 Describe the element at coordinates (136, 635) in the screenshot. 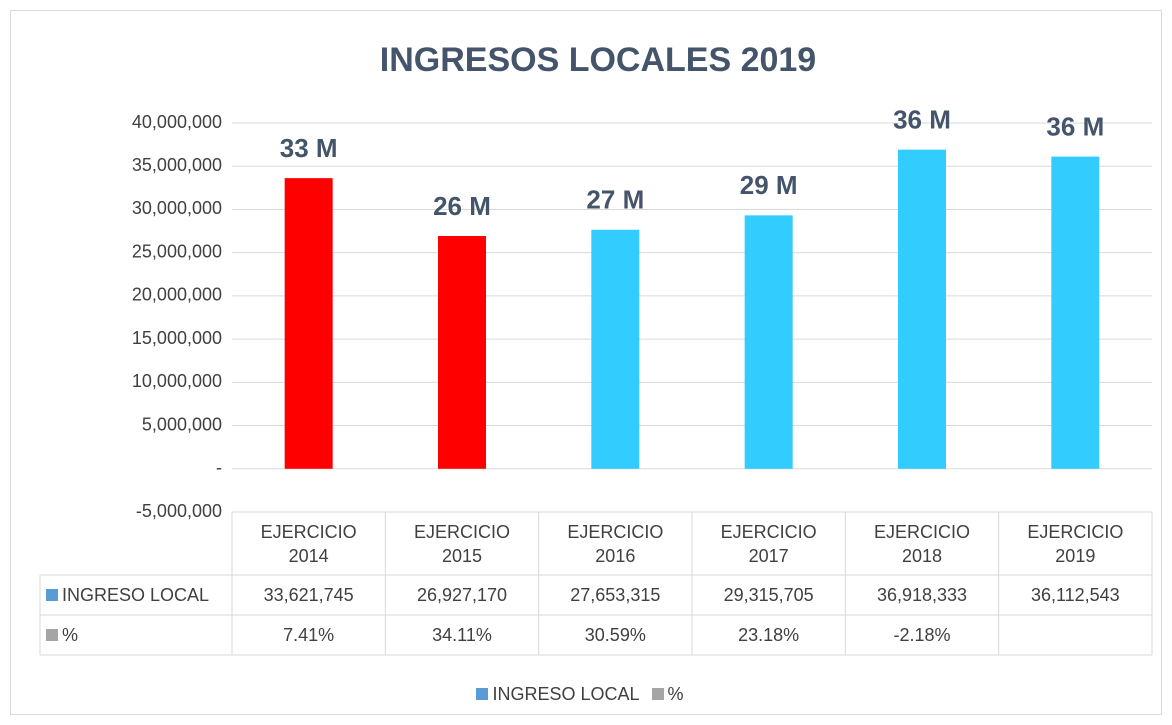

I see `table-row-header: %` at that location.